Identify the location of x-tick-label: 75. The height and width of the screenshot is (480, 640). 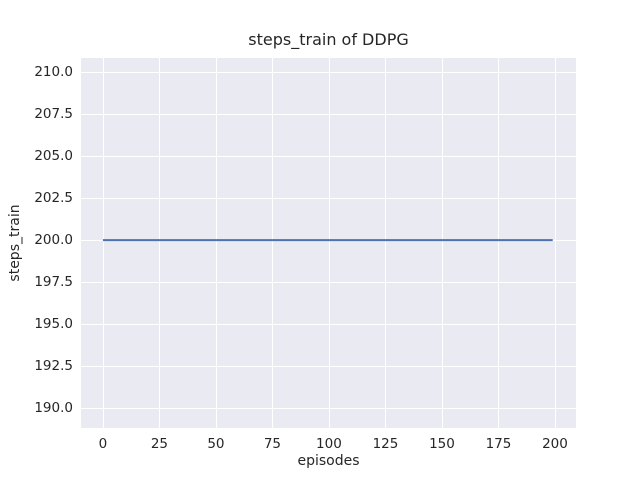
(272, 444).